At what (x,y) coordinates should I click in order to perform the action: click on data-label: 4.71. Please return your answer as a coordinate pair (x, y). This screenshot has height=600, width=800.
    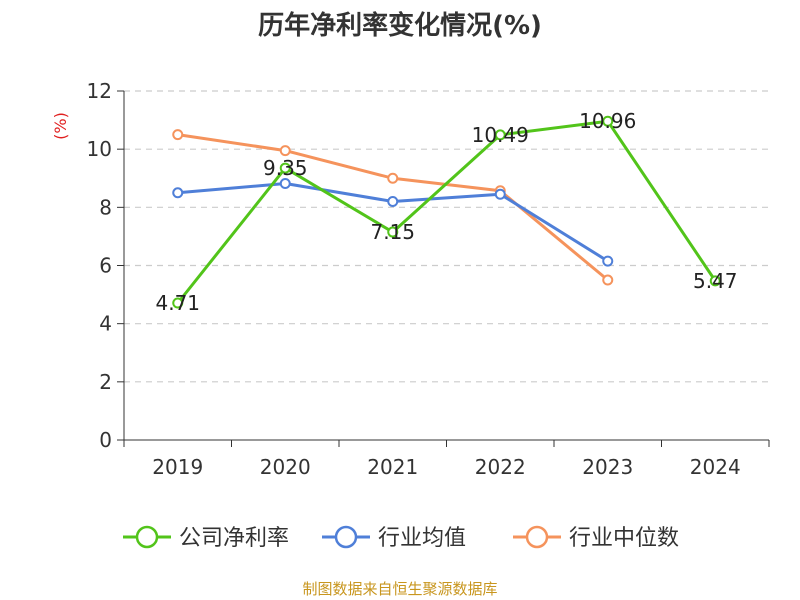
    Looking at the image, I should click on (177, 303).